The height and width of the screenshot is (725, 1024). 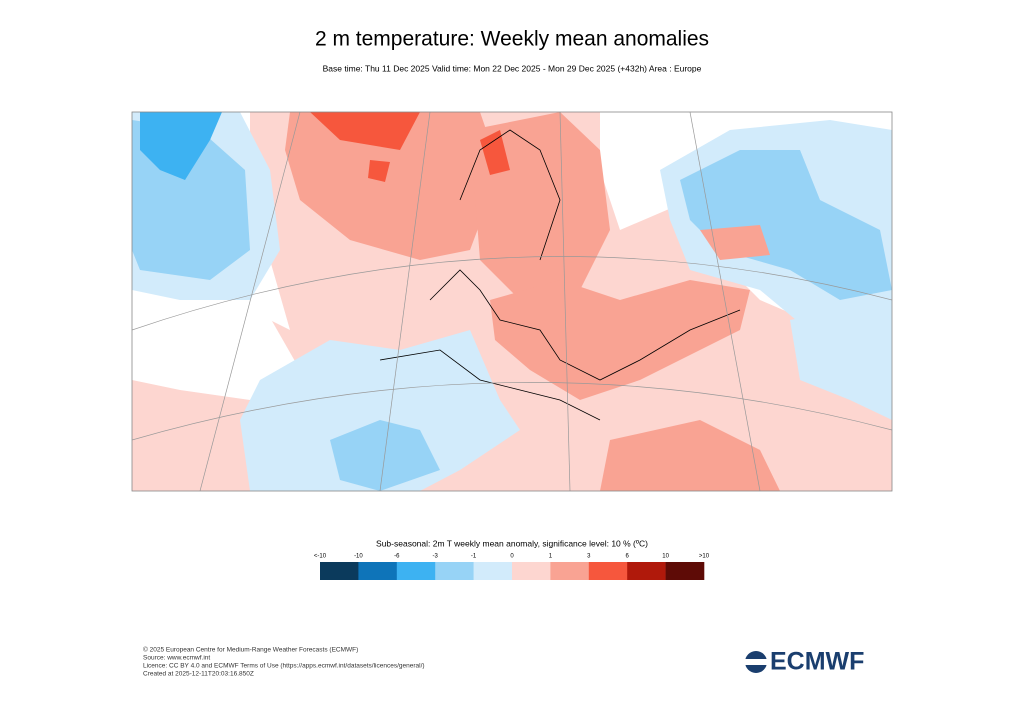 I want to click on colorbar-label: 0, so click(x=512, y=557).